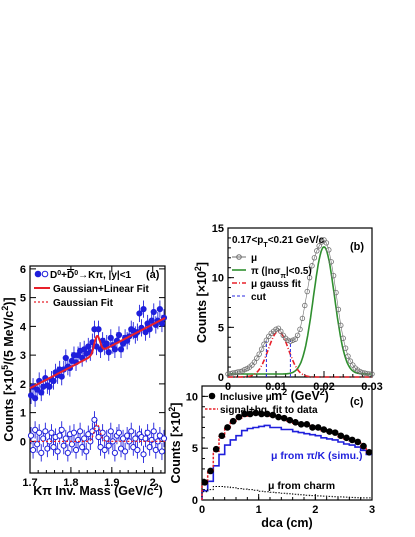 This screenshot has height=537, width=415. Describe the element at coordinates (176, 448) in the screenshot. I see `panel-c-ylabel-part: Counts [×10` at that location.